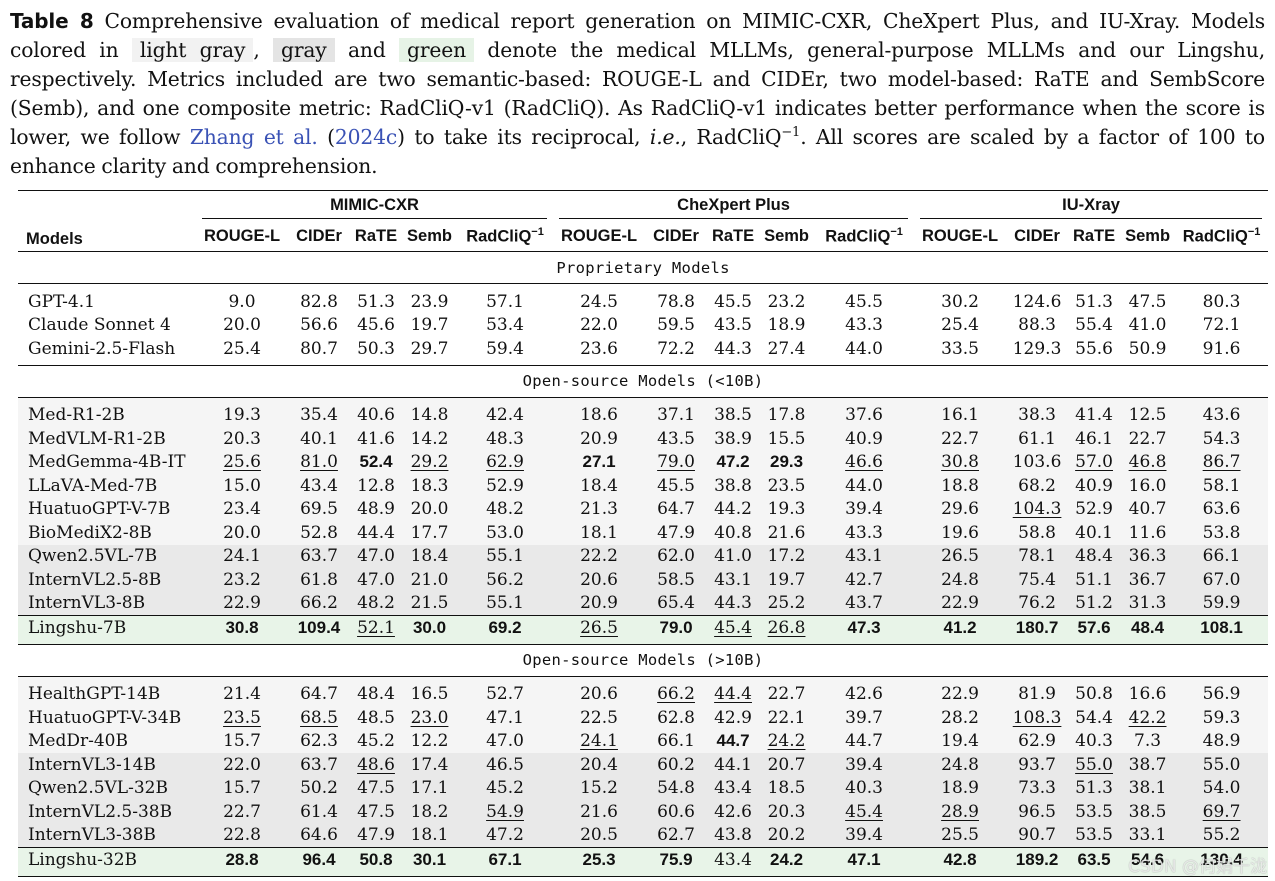 The height and width of the screenshot is (881, 1275). Describe the element at coordinates (864, 835) in the screenshot. I see `score-cell: 39.4` at that location.